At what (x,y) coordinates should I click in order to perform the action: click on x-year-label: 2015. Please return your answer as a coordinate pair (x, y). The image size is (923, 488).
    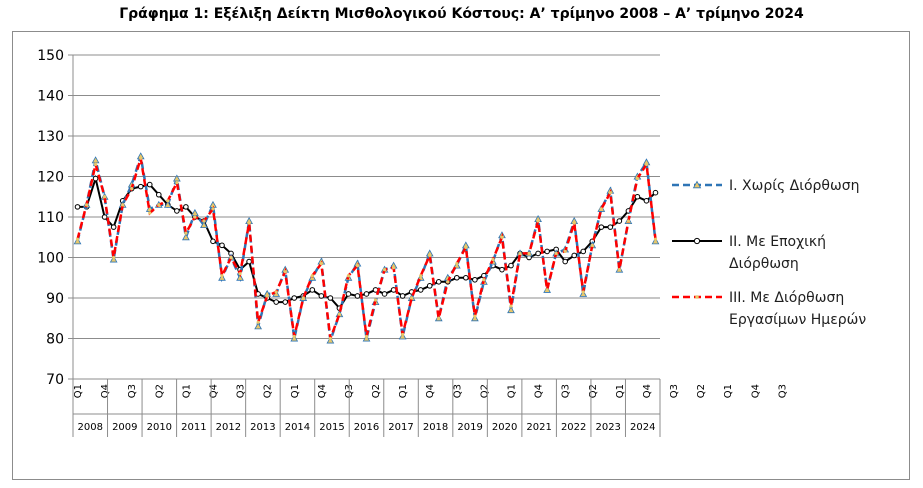
    Looking at the image, I should click on (331, 427).